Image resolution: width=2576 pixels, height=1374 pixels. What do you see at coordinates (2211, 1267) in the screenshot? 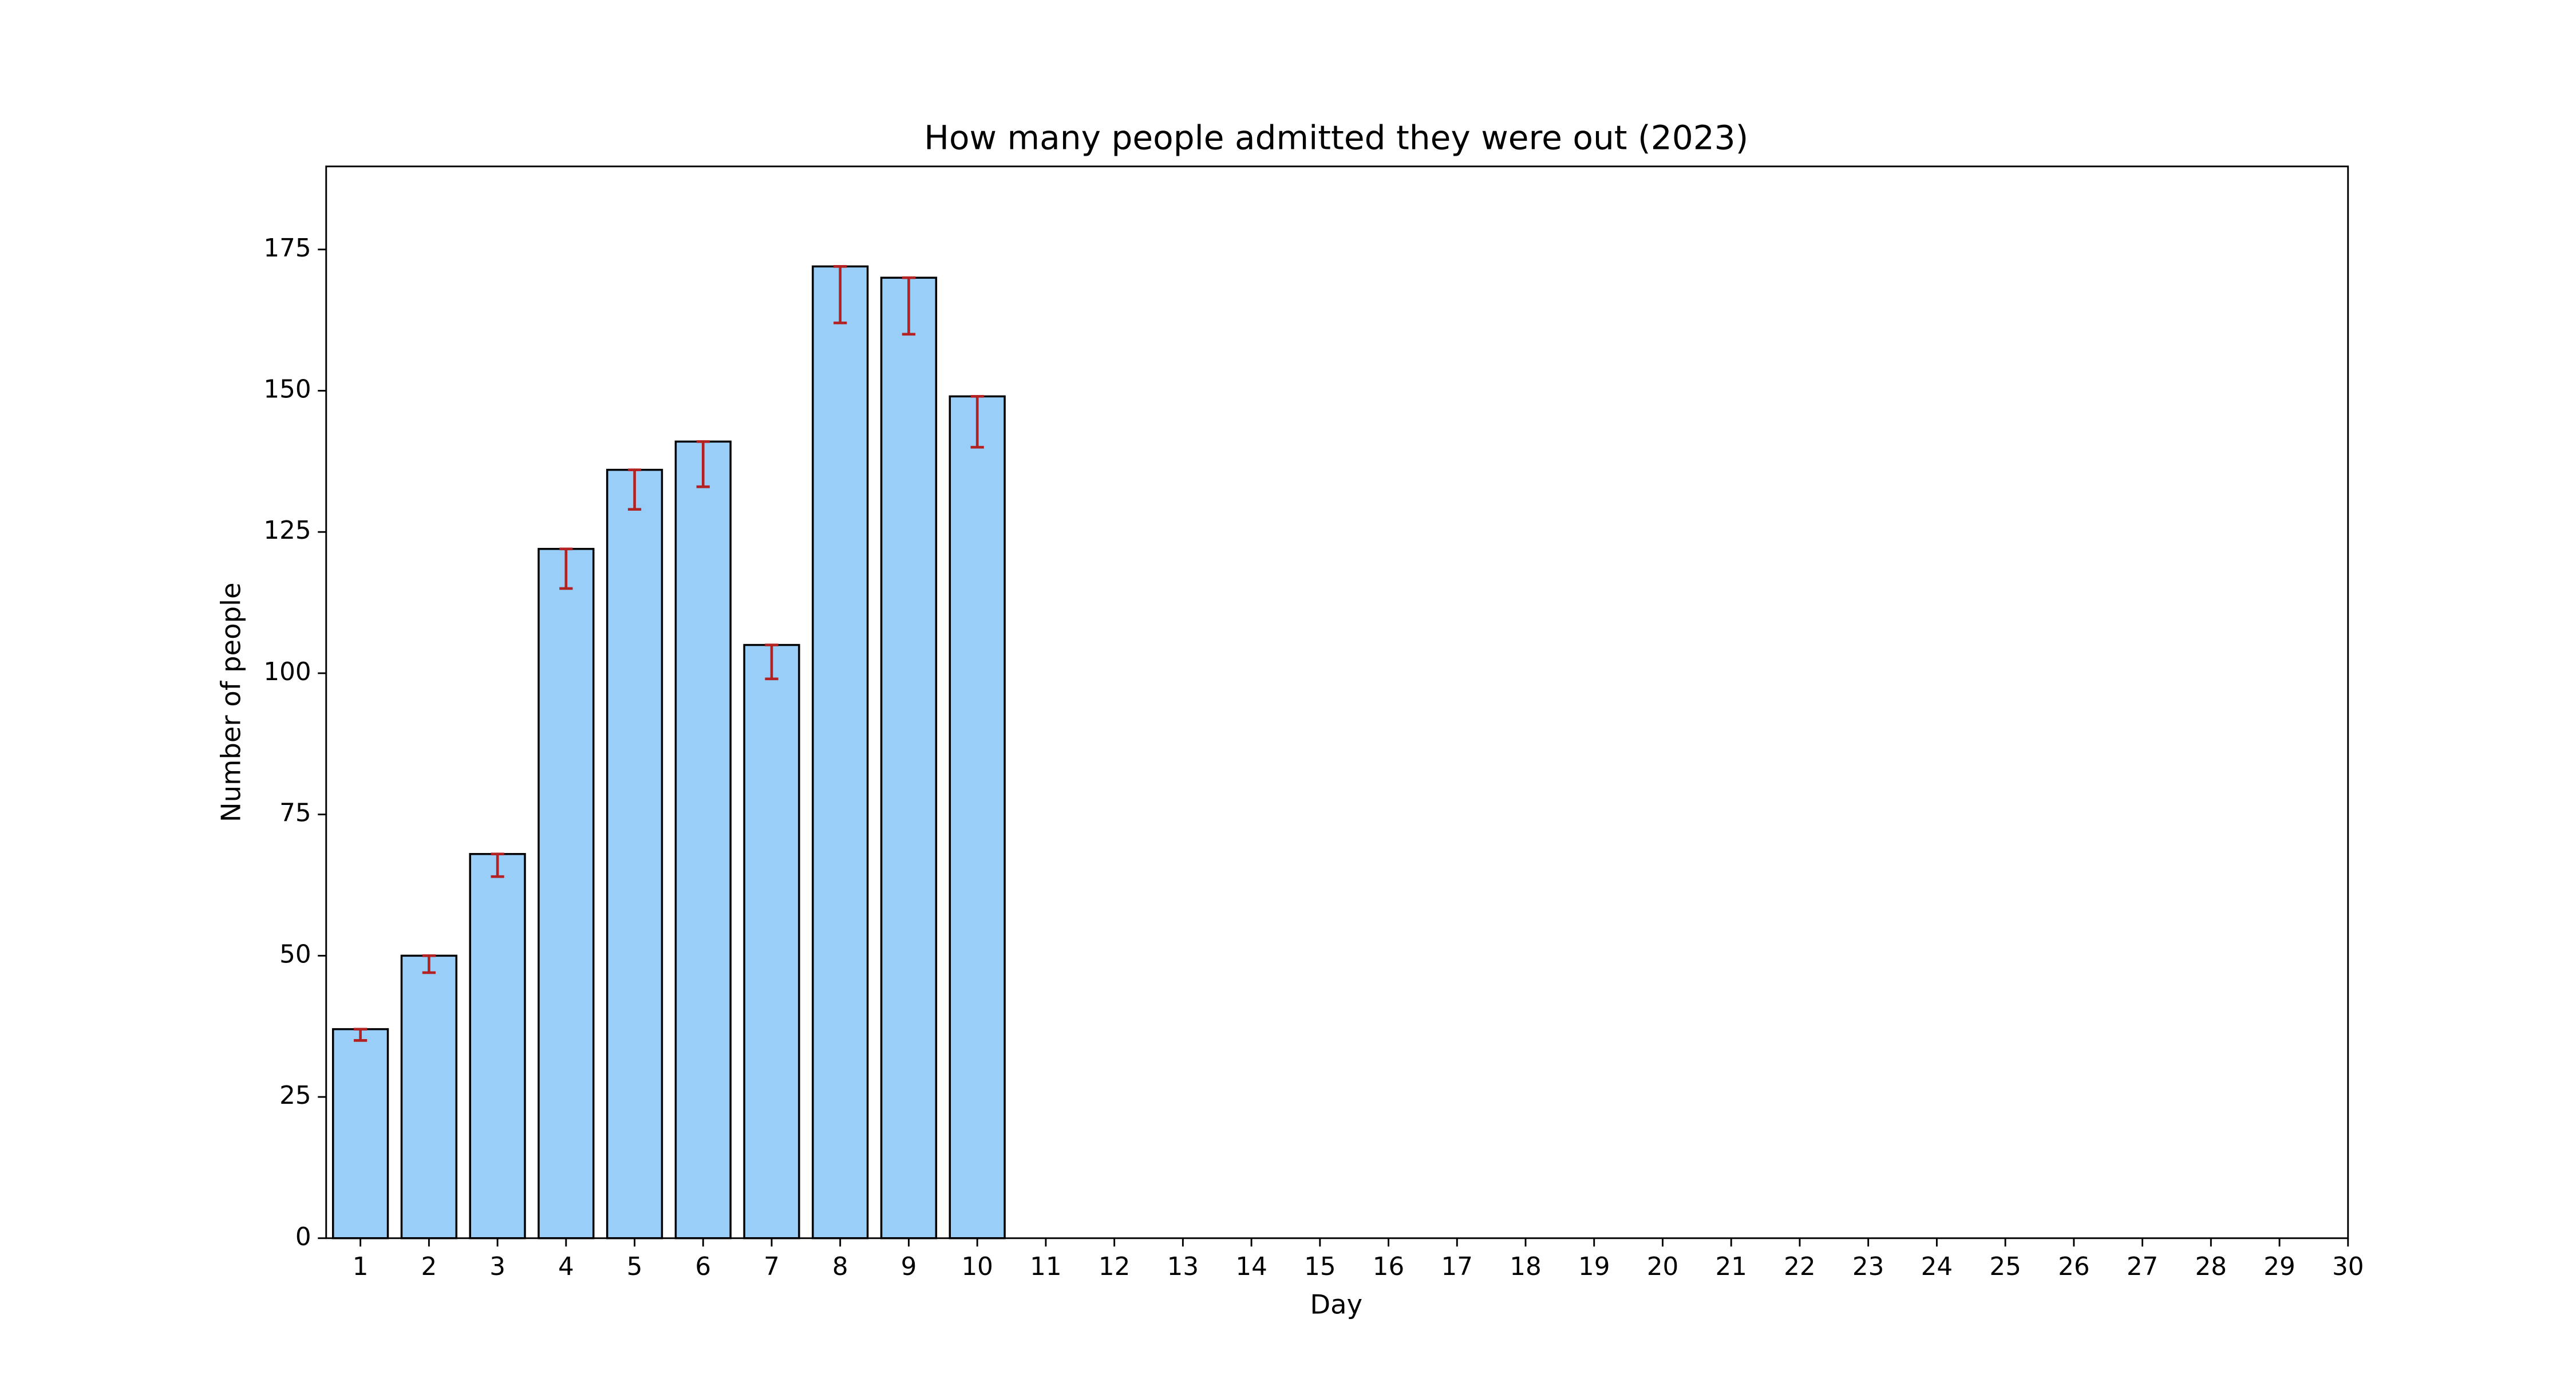
I see `x-tick-label: 28` at bounding box center [2211, 1267].